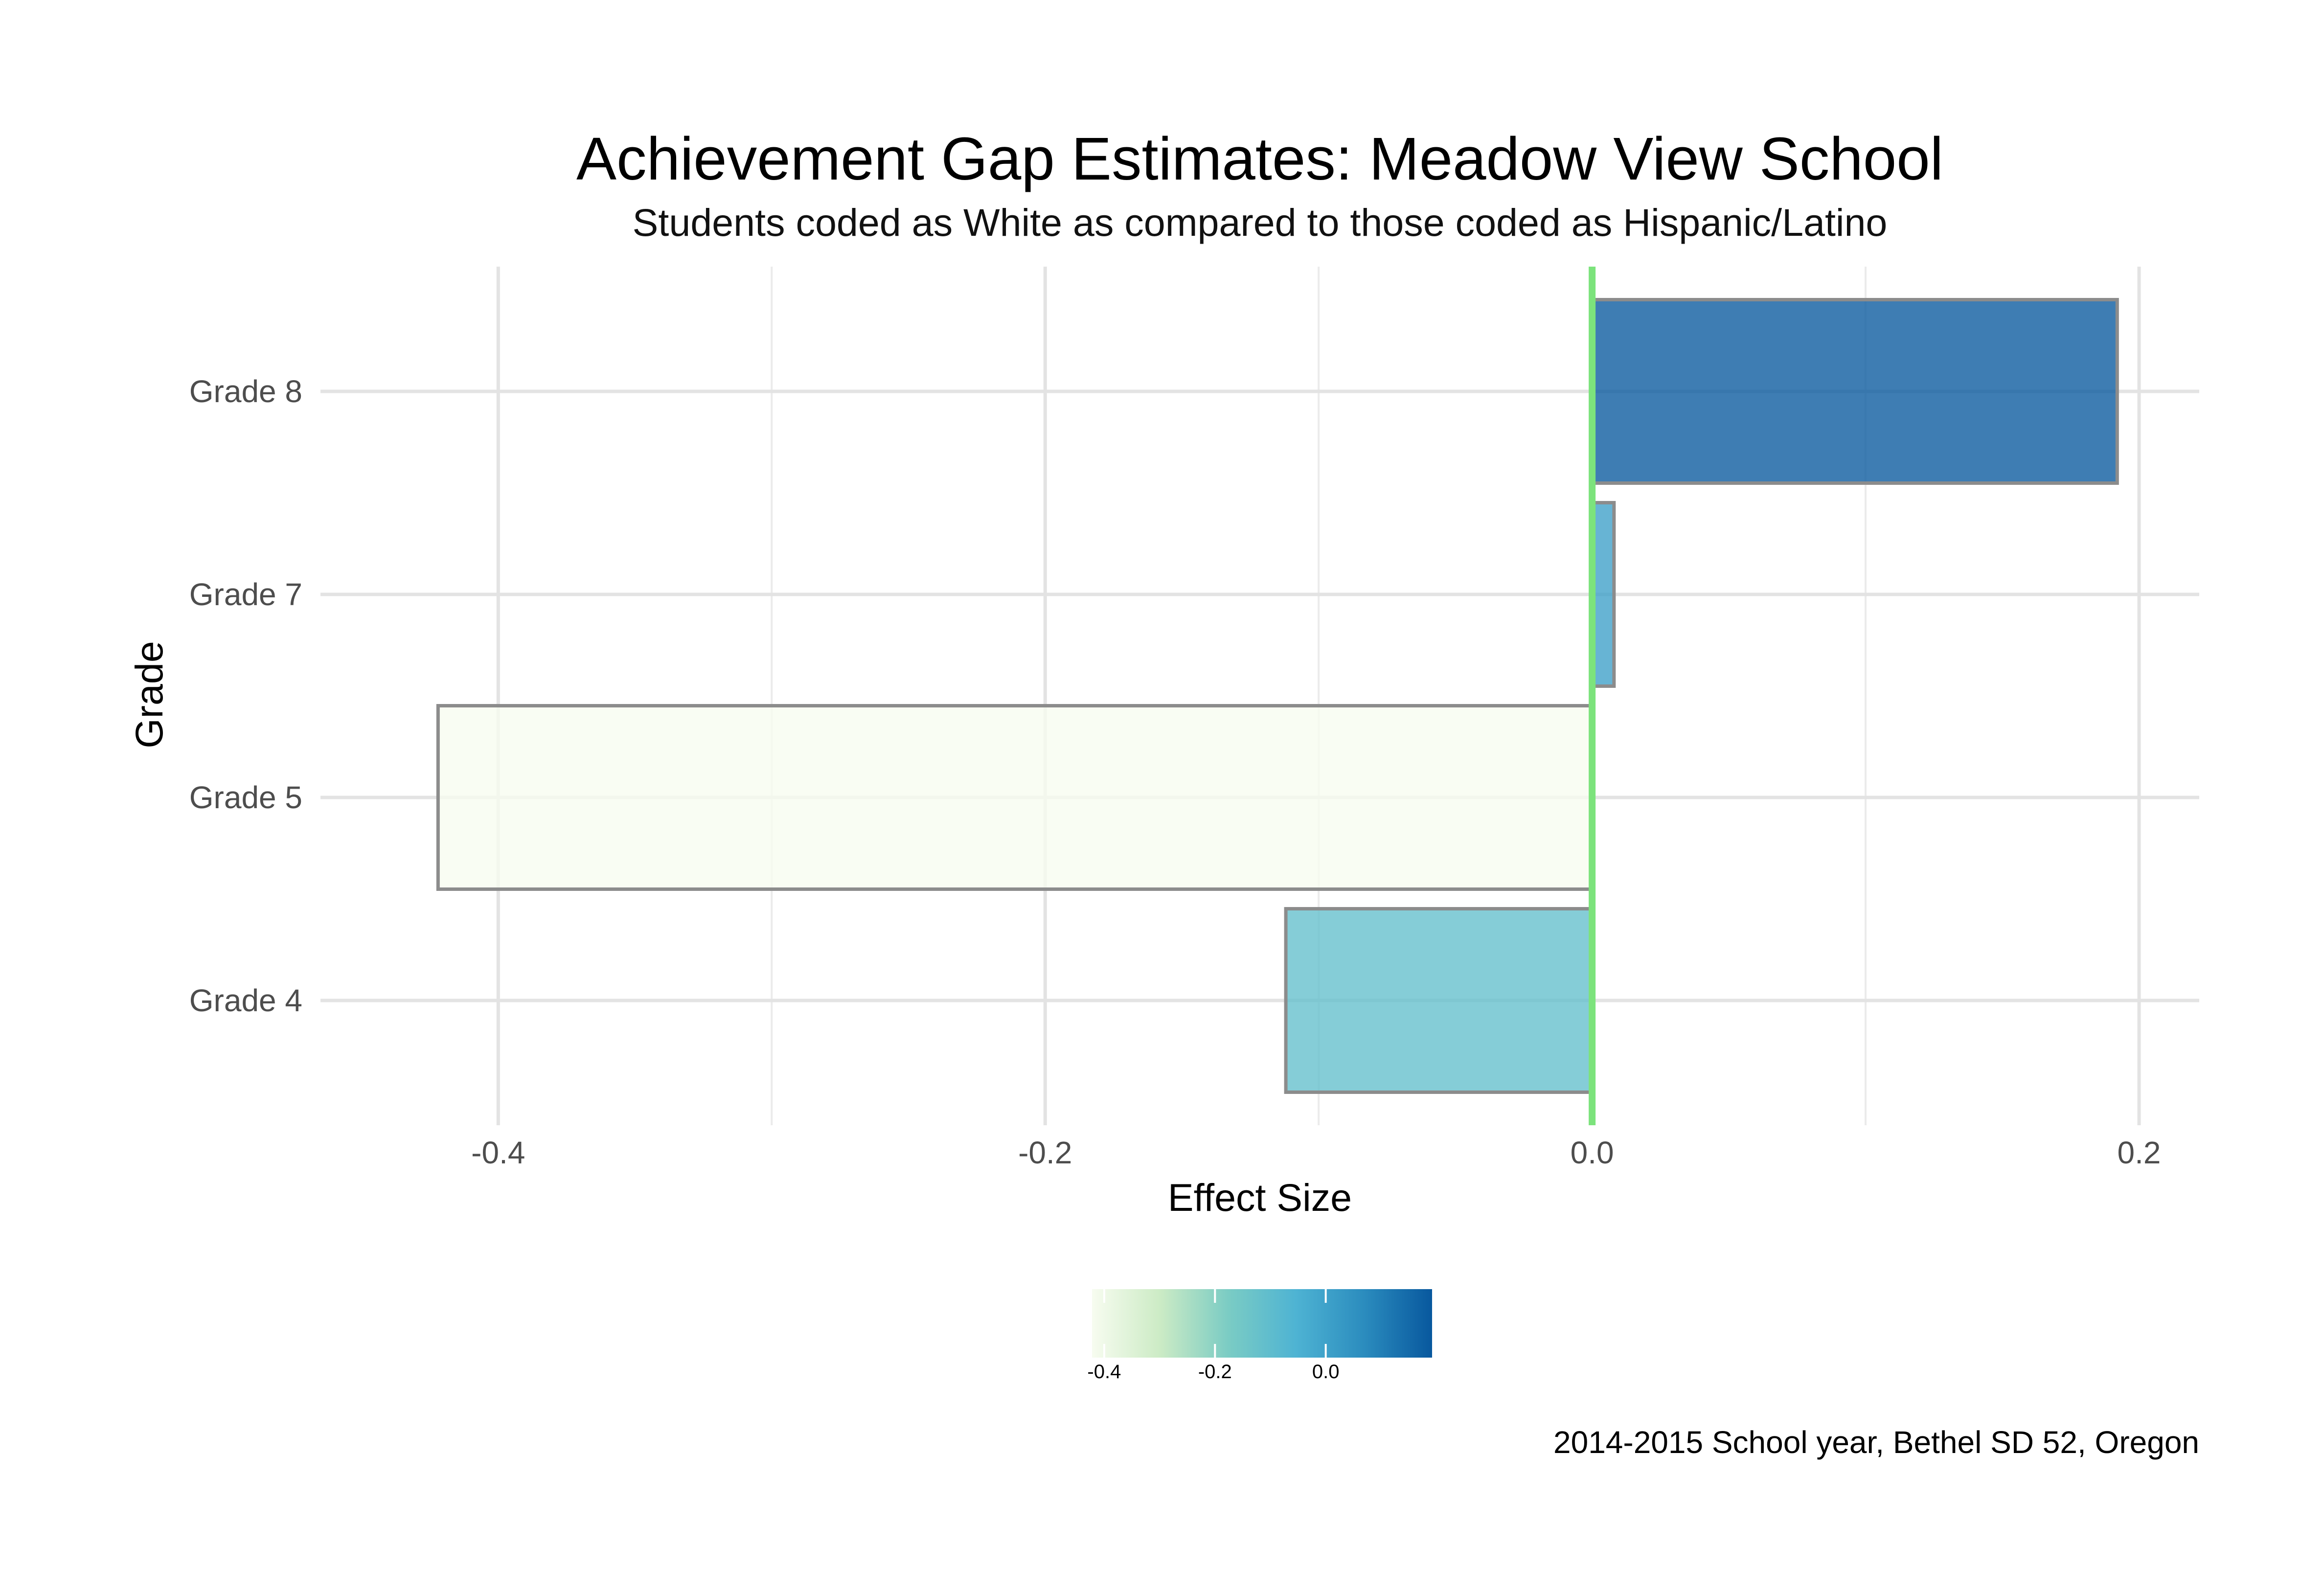  What do you see at coordinates (246, 1001) in the screenshot?
I see `y-tick-label: Grade 4` at bounding box center [246, 1001].